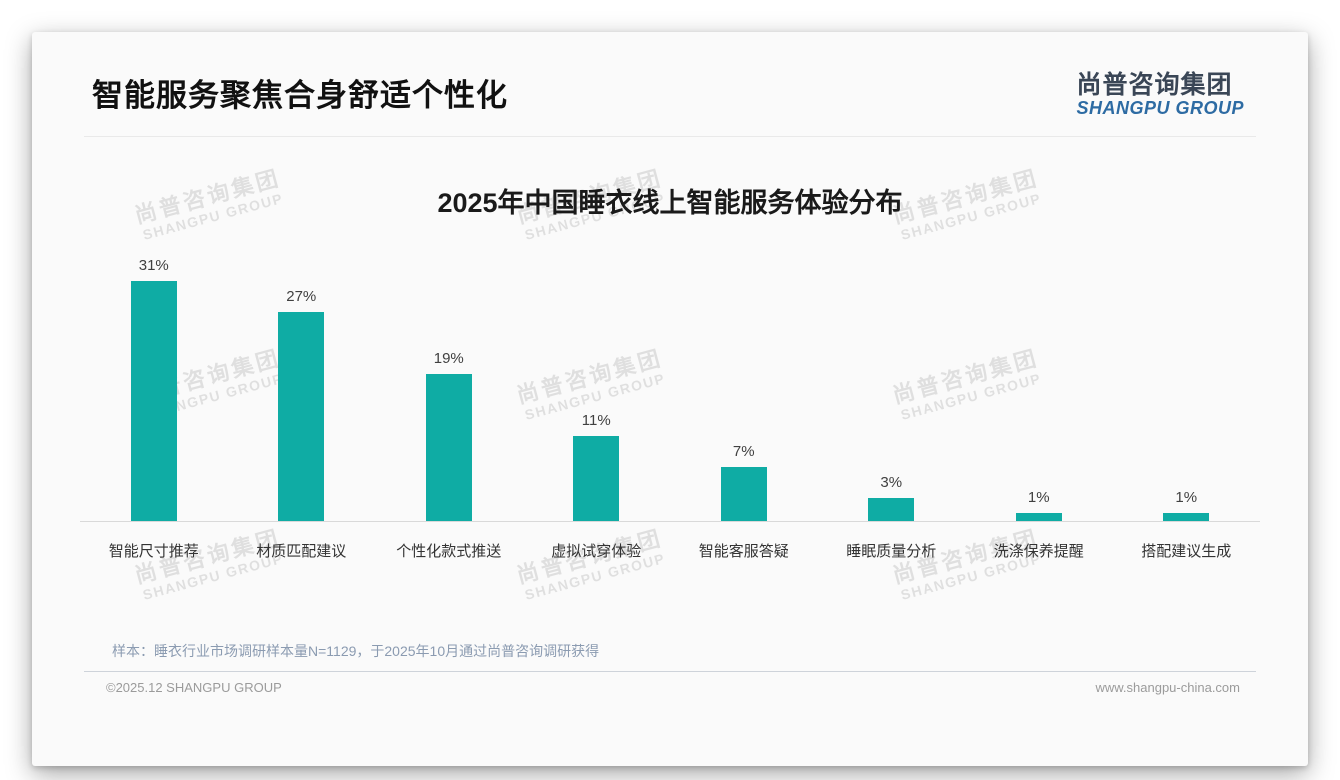  Describe the element at coordinates (596, 420) in the screenshot. I see `bar-value-label: 11%` at that location.